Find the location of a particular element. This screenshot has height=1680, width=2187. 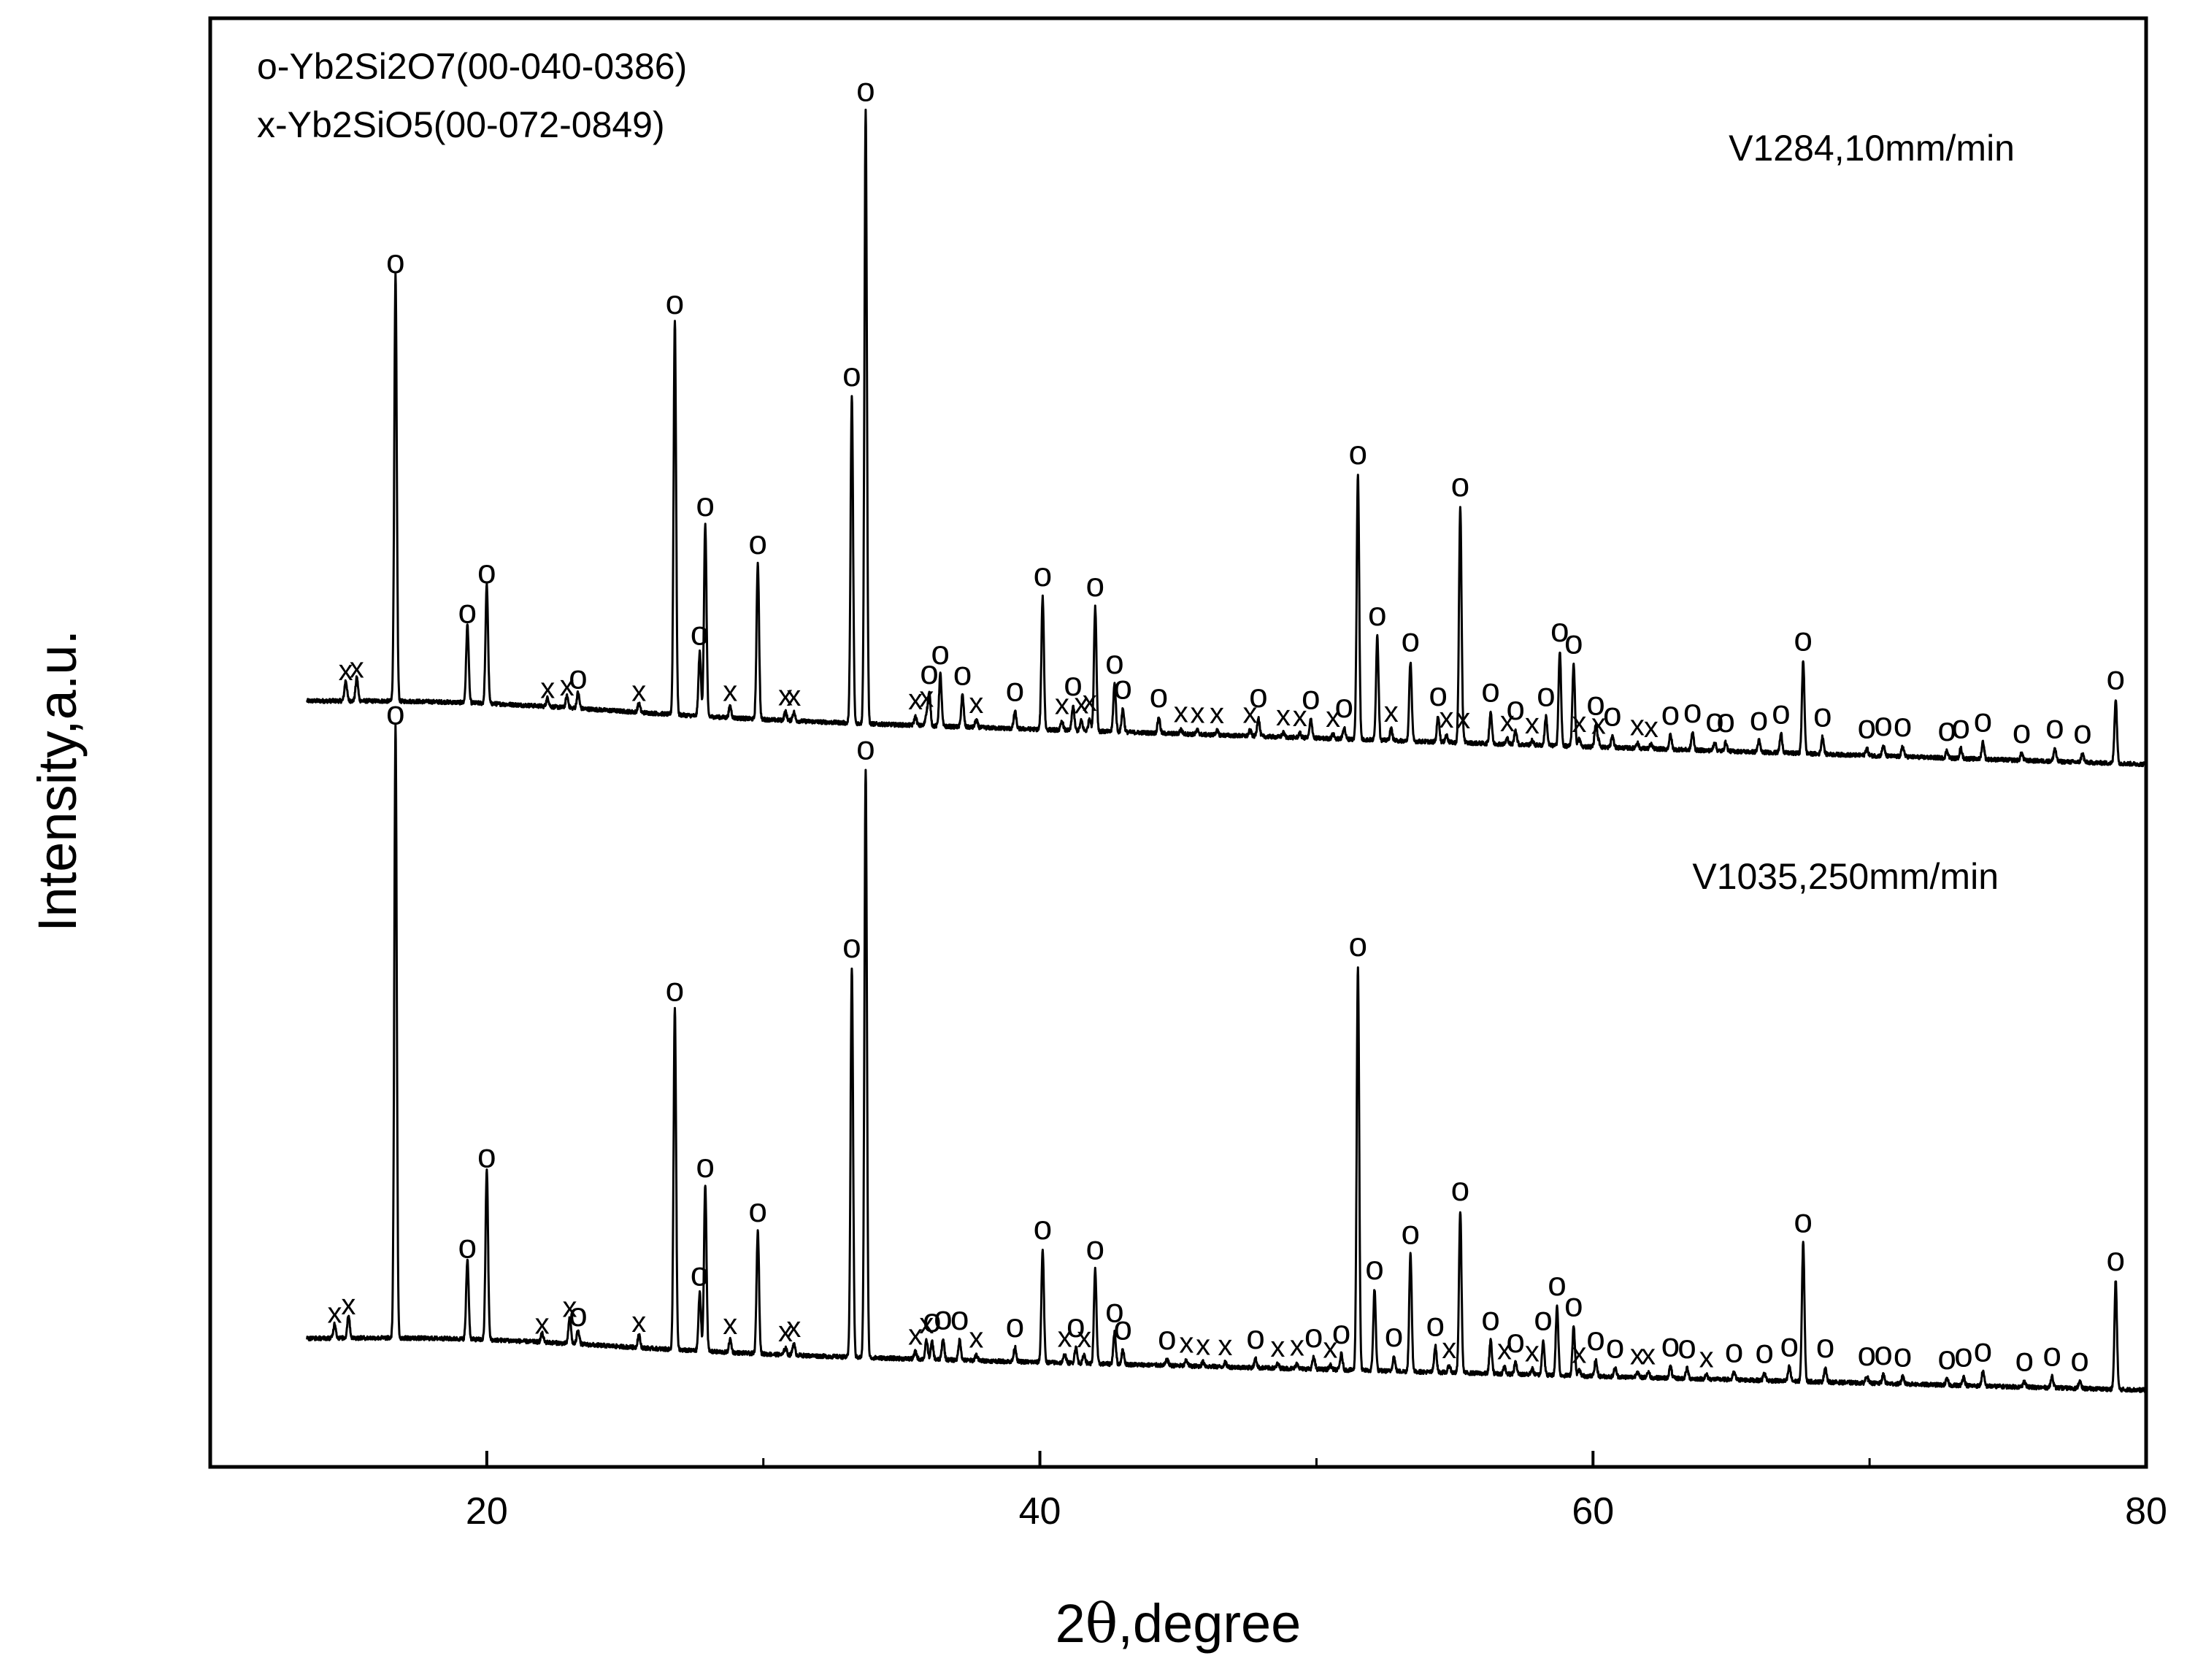

series-label-bottom: V1035,250mm/min is located at coordinates (1845, 877).